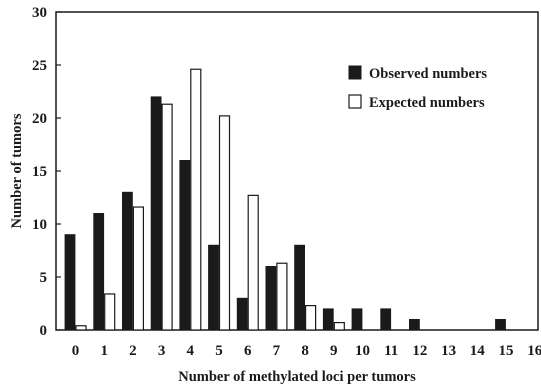 Image resolution: width=541 pixels, height=390 pixels. What do you see at coordinates (39, 172) in the screenshot?
I see `y-tick-label: 15` at bounding box center [39, 172].